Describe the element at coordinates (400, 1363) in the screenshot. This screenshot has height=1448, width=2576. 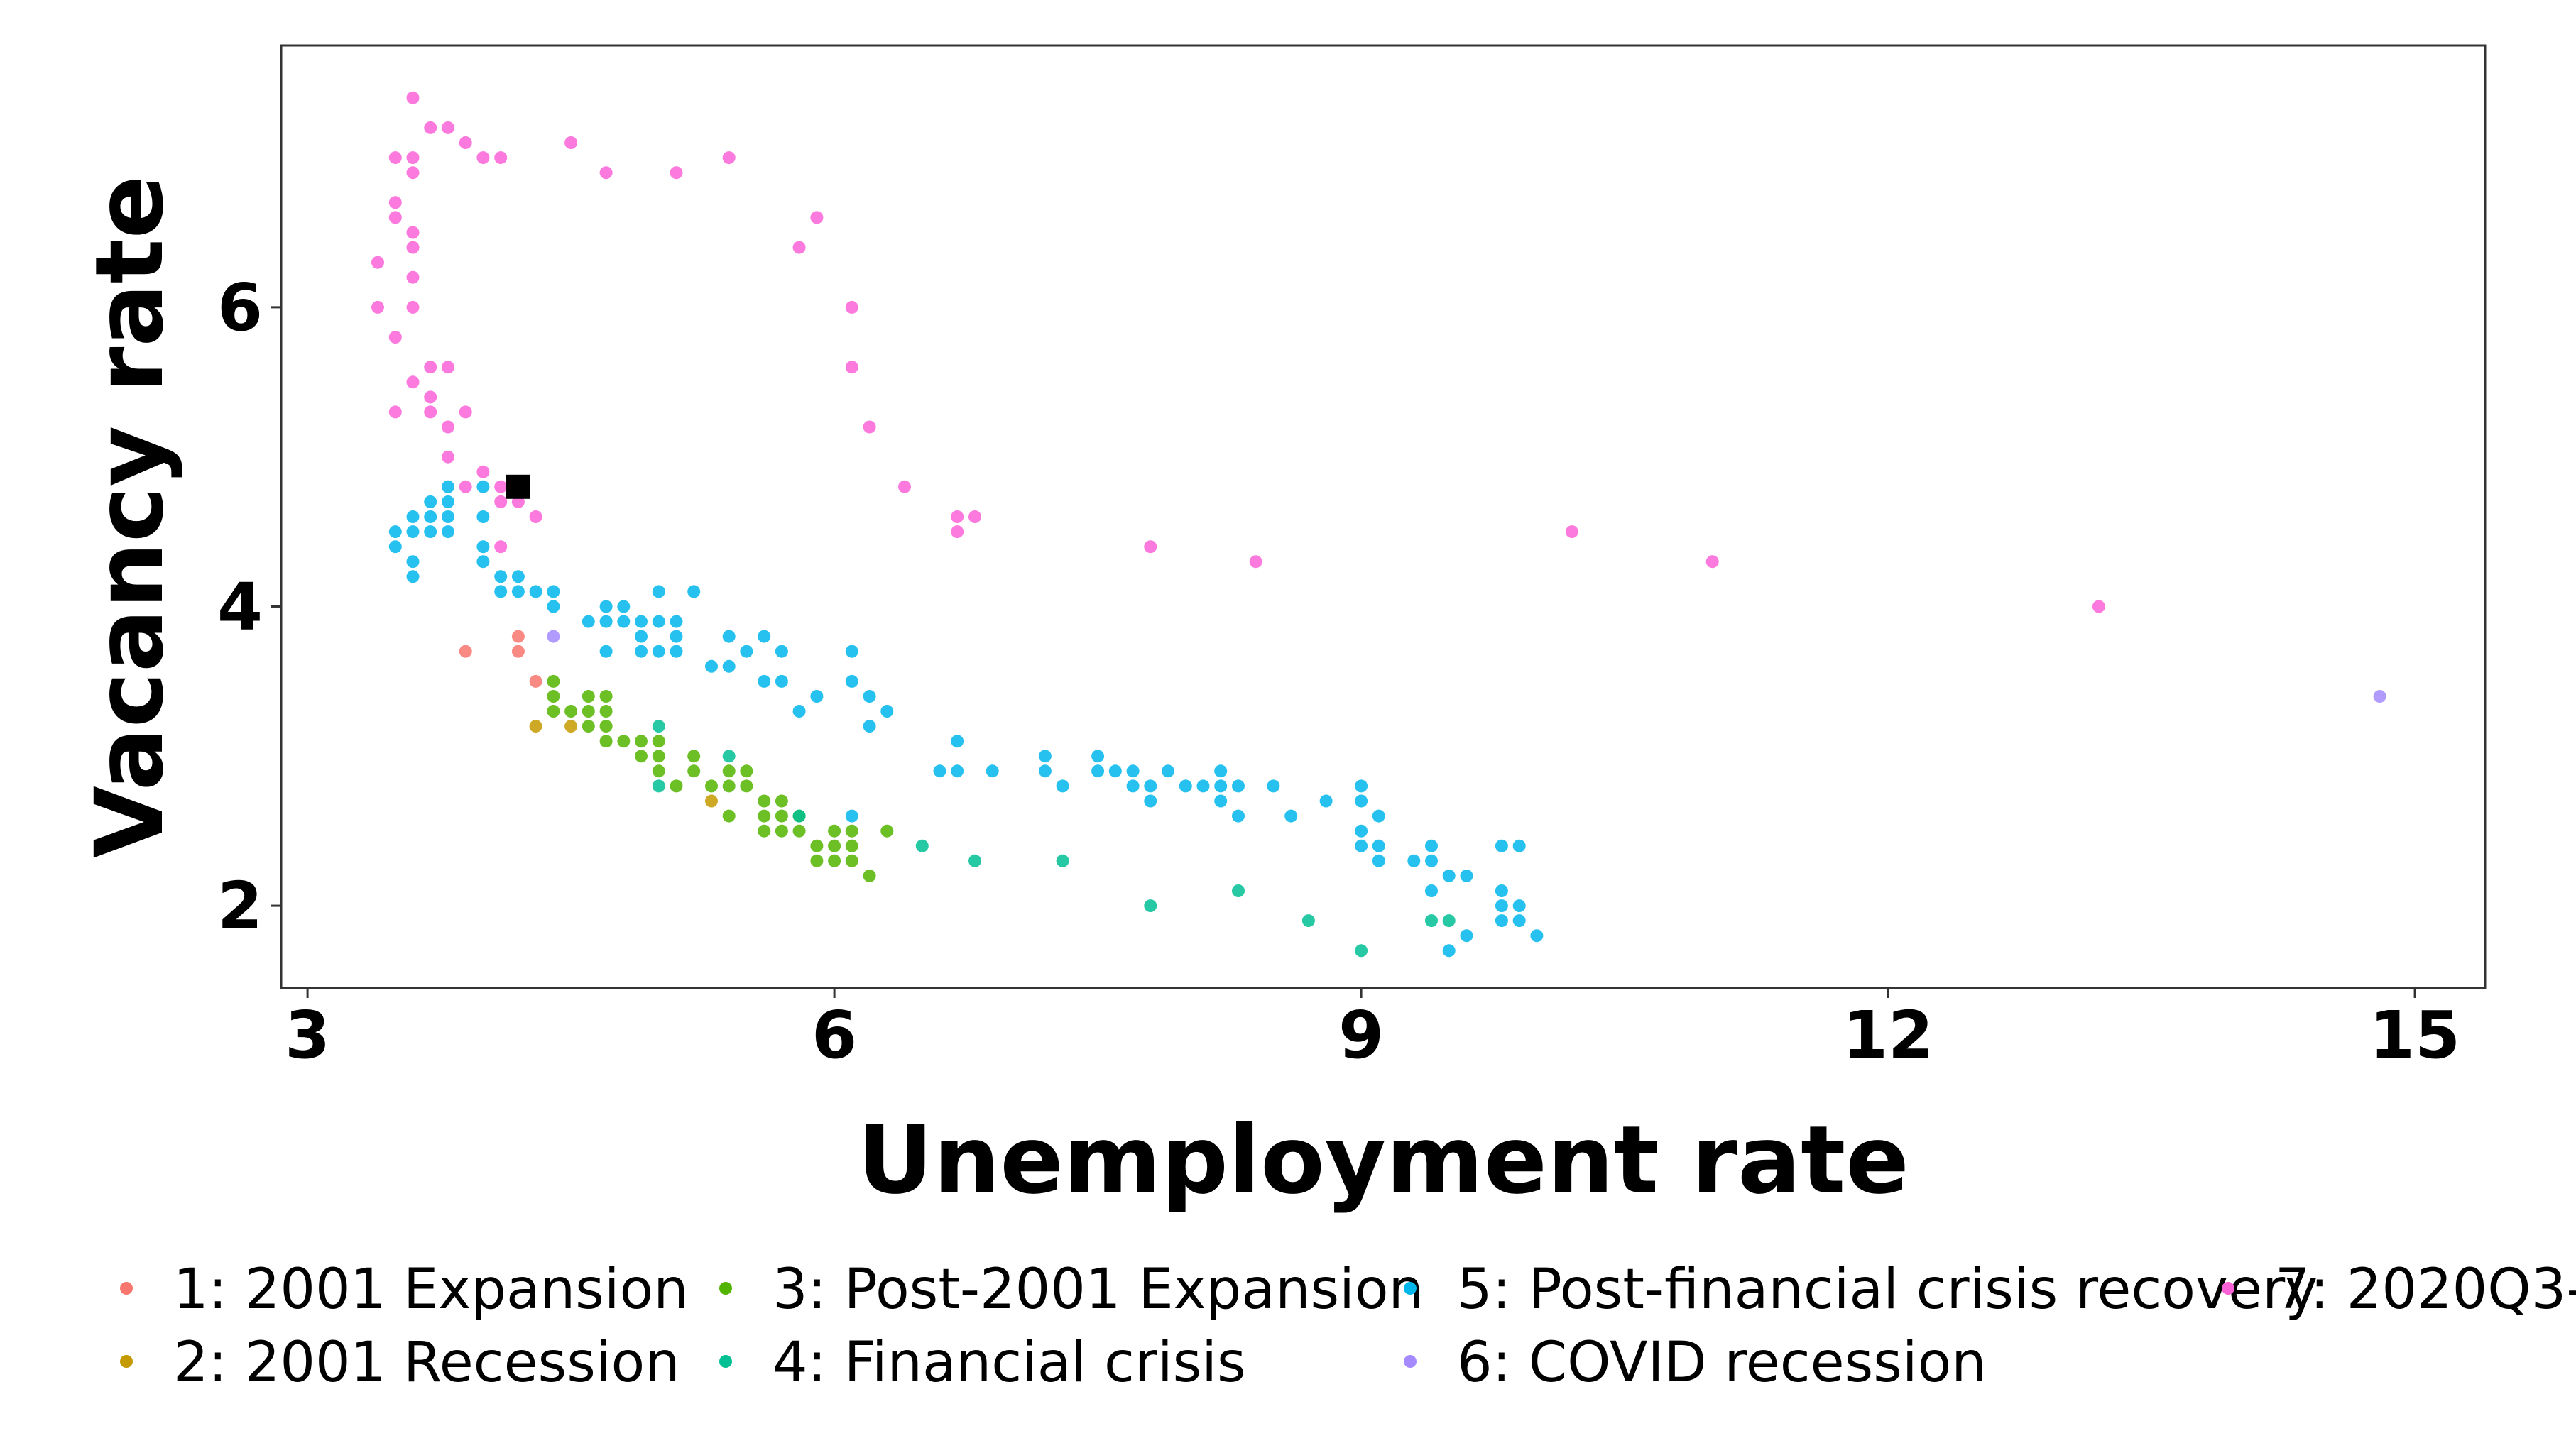
I see `legend-item: 2: 2001 Recession` at that location.